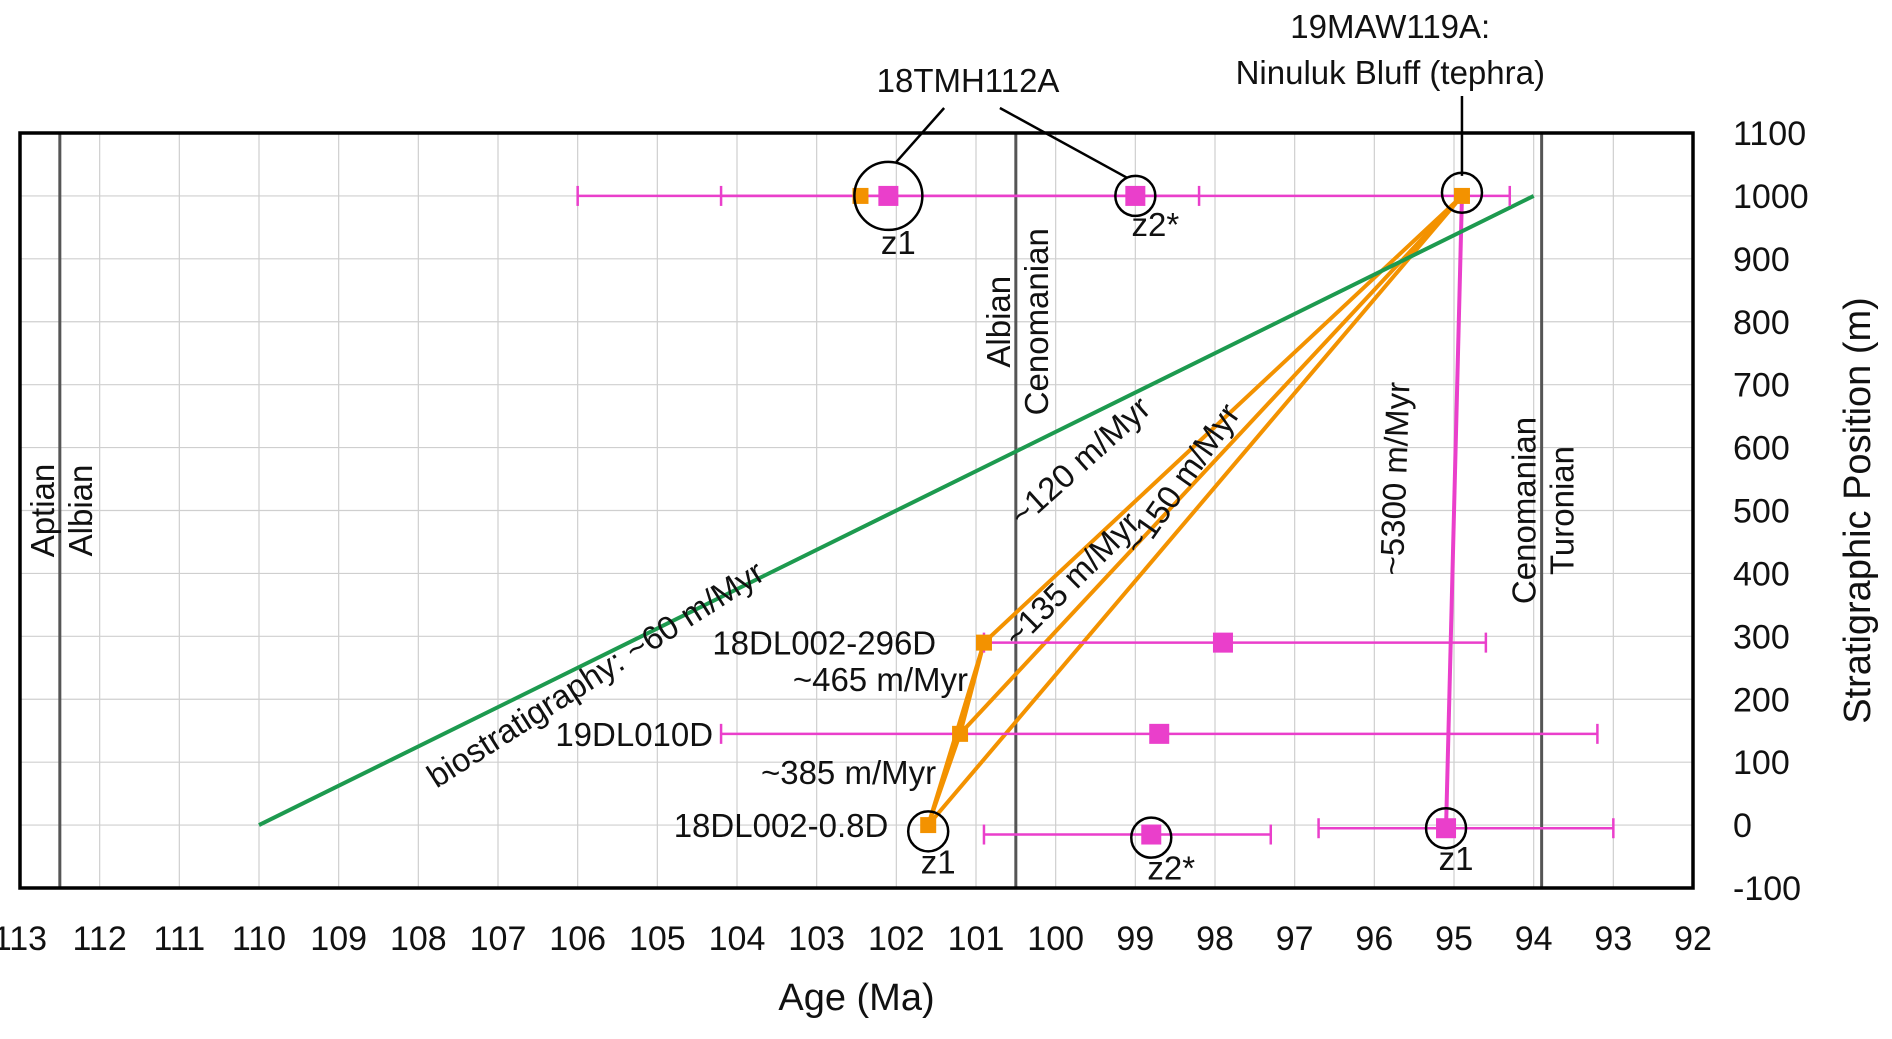  What do you see at coordinates (824, 643) in the screenshot?
I see `sample-label-18dl002-296d: 18DL002-296D` at bounding box center [824, 643].